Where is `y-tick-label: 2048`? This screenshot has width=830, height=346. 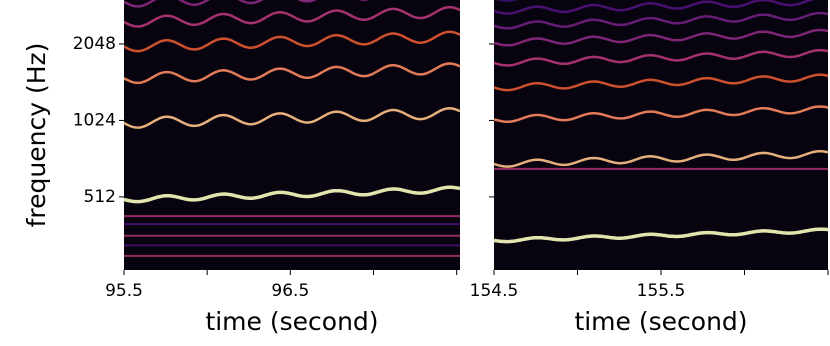 y-tick-label: 2048 is located at coordinates (94, 44).